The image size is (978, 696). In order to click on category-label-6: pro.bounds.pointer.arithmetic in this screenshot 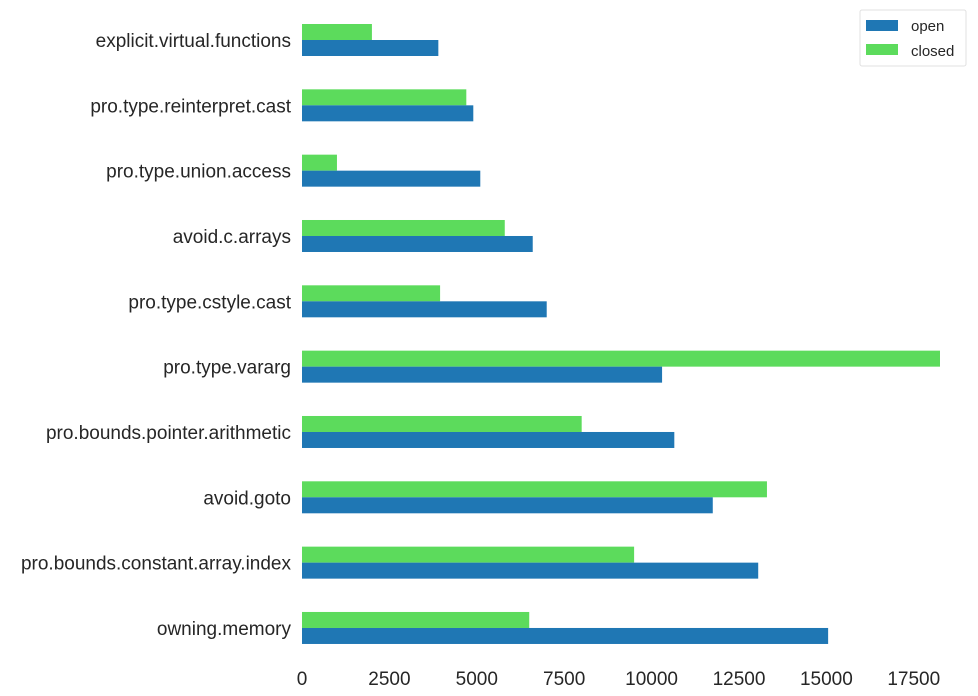, I will do `click(168, 433)`.